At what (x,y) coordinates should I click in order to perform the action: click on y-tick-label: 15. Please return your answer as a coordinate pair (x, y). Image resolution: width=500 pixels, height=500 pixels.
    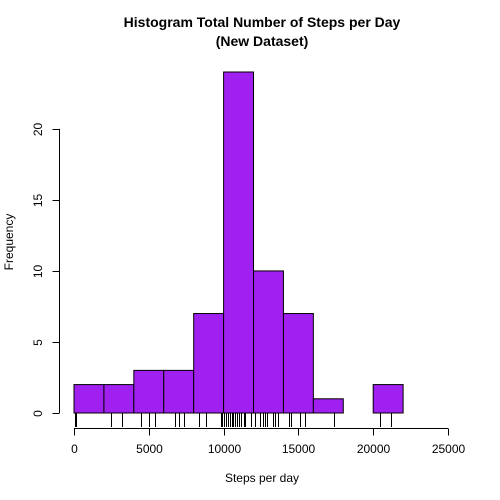
    Looking at the image, I should click on (38, 201).